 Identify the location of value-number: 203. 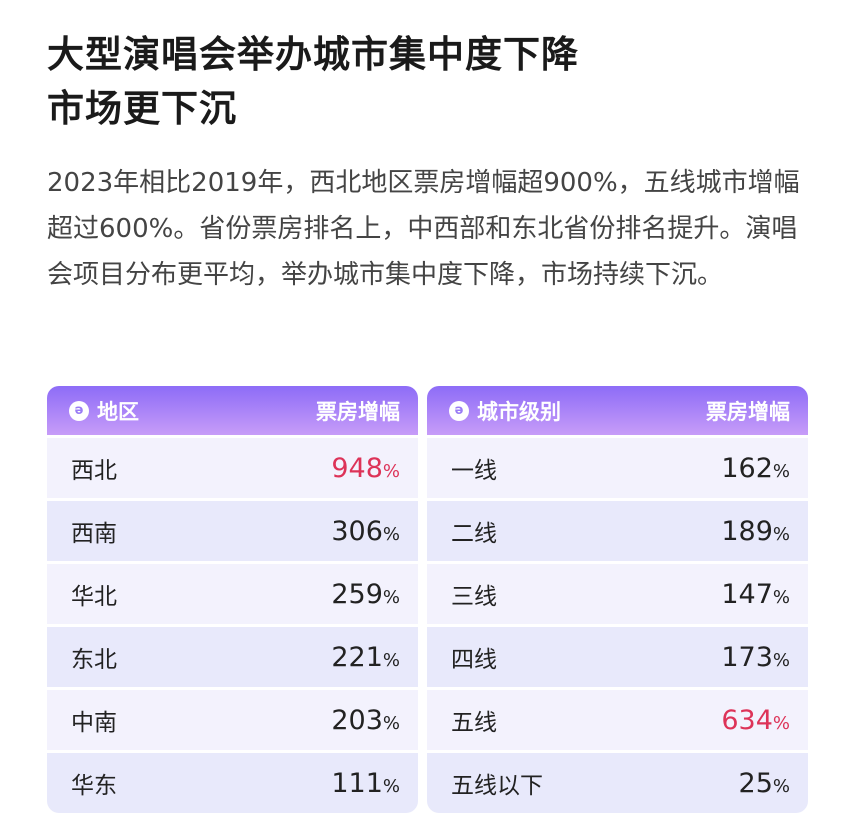
(357, 720).